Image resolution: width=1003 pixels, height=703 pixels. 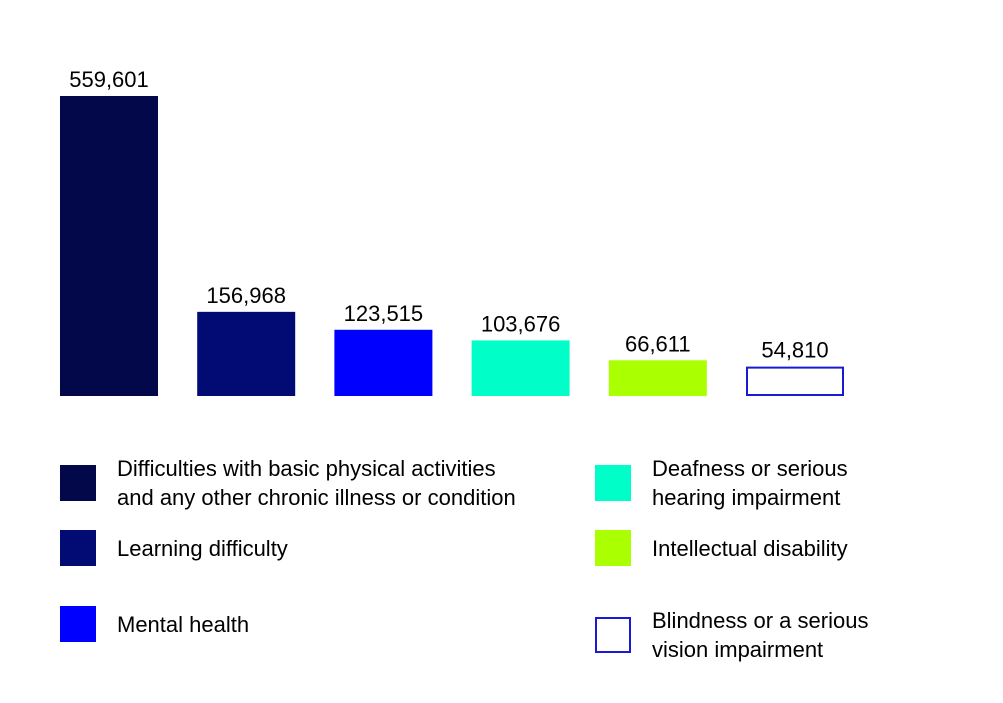 I want to click on bar-intellectual, so click(x=657, y=378).